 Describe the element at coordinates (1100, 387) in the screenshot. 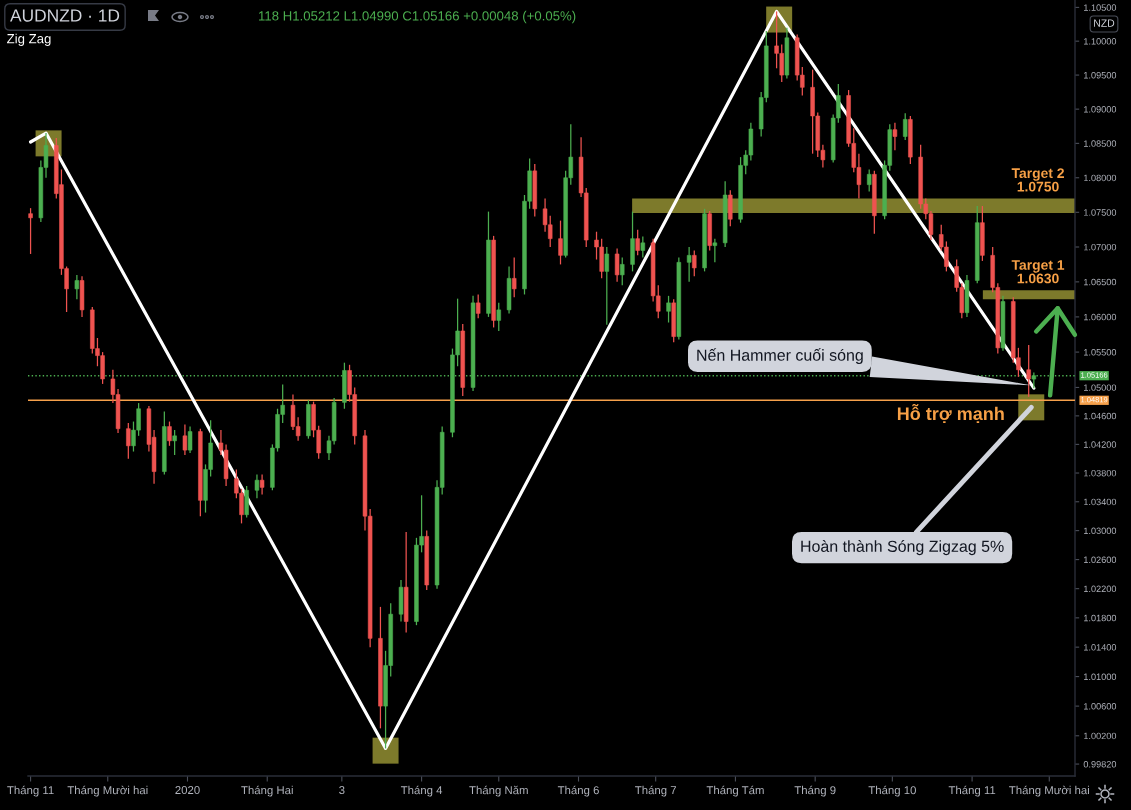

I see `y-tick-label: 1.05000` at that location.